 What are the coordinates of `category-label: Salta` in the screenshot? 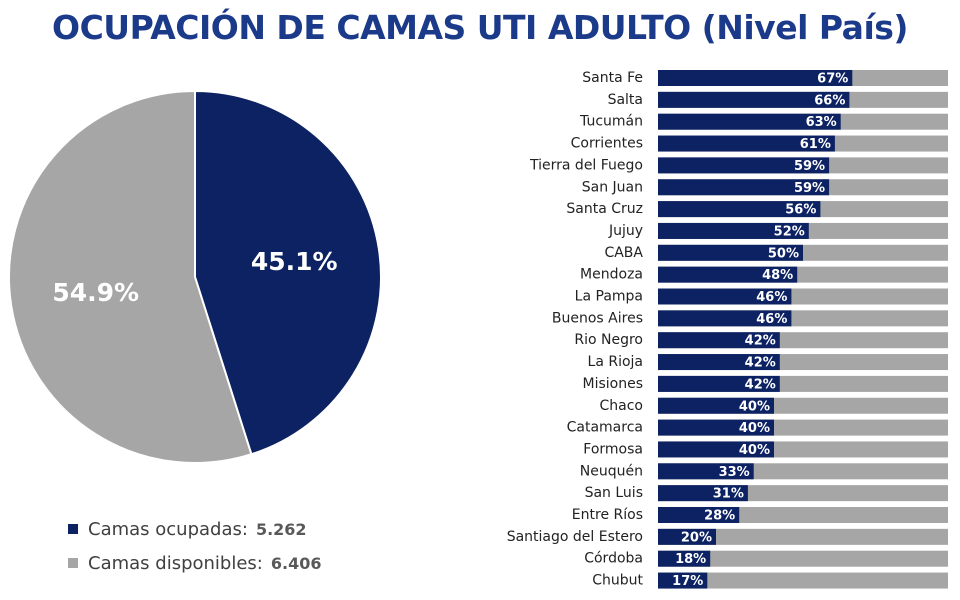 It's located at (625, 100).